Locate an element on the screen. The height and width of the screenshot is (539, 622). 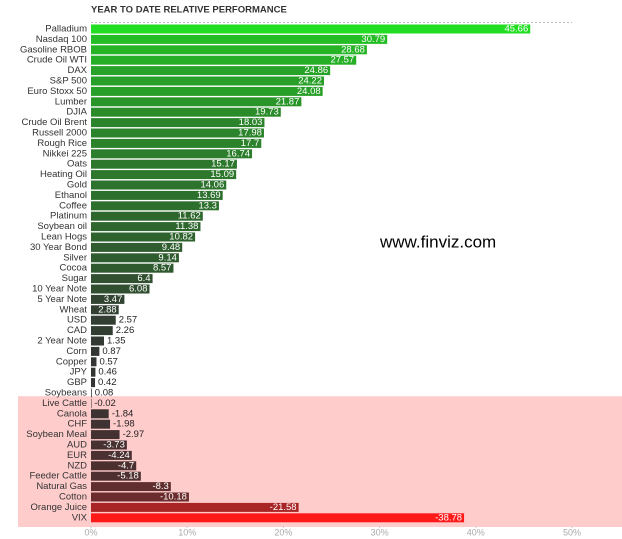
x-tick-label: 50% is located at coordinates (572, 532).